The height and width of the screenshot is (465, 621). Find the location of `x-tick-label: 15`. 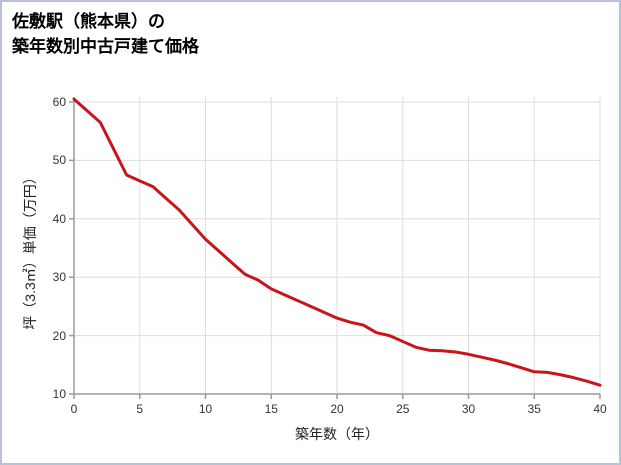

x-tick-label: 15 is located at coordinates (271, 409).